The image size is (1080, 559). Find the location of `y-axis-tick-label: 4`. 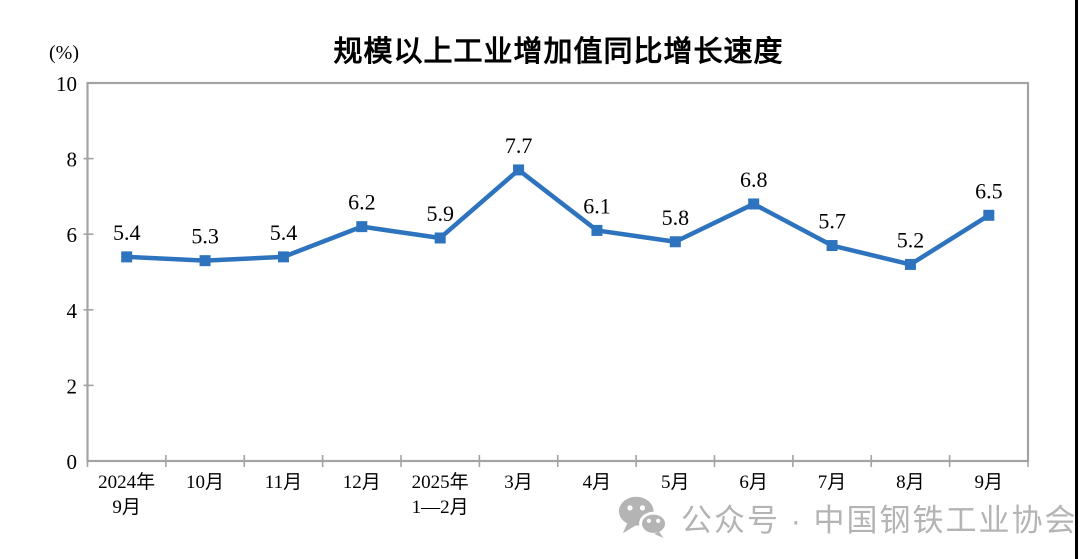

y-axis-tick-label: 4 is located at coordinates (72, 311).